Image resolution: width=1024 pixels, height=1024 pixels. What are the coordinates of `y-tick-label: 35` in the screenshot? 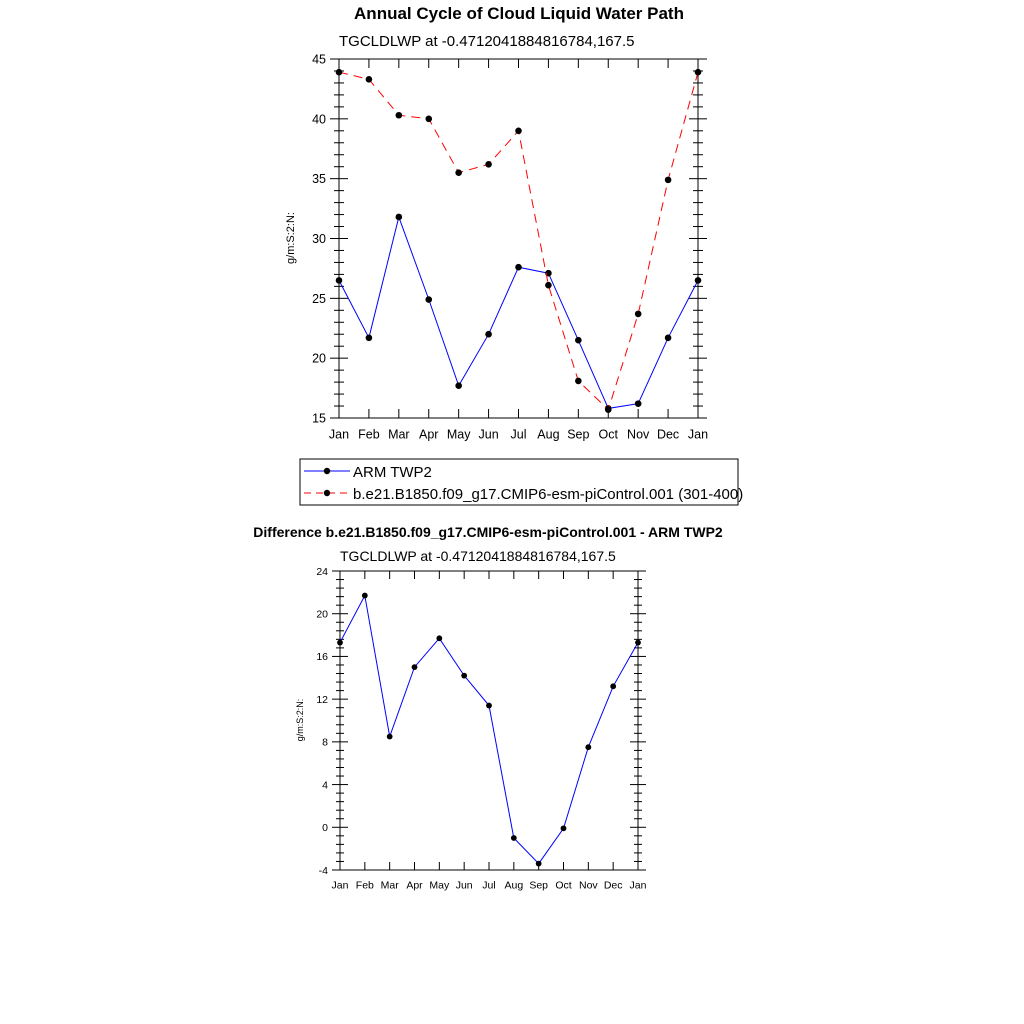 It's located at (319, 179).